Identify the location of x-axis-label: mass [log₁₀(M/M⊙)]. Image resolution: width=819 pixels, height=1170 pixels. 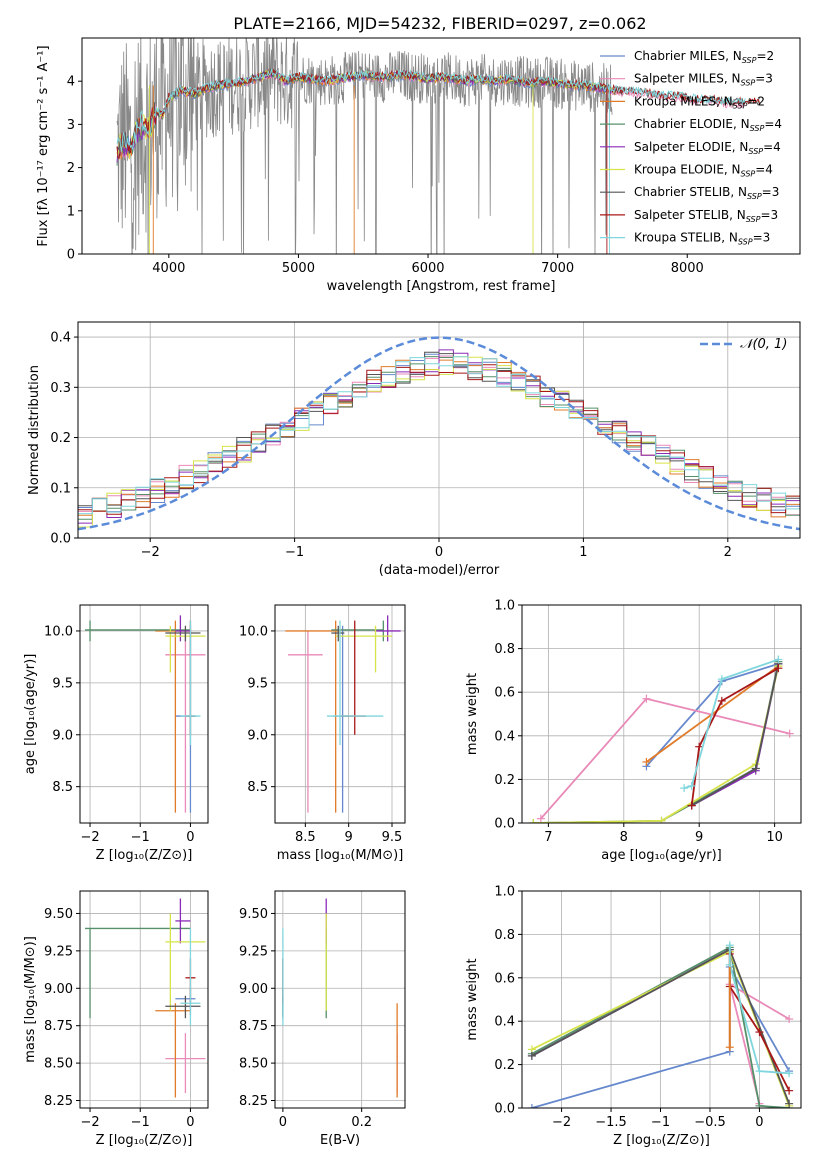
(340, 855).